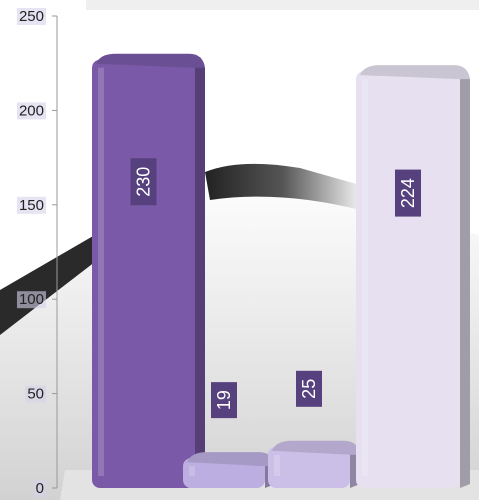 Image resolution: width=479 pixels, height=500 pixels. I want to click on y-tick-label: 250, so click(31, 16).